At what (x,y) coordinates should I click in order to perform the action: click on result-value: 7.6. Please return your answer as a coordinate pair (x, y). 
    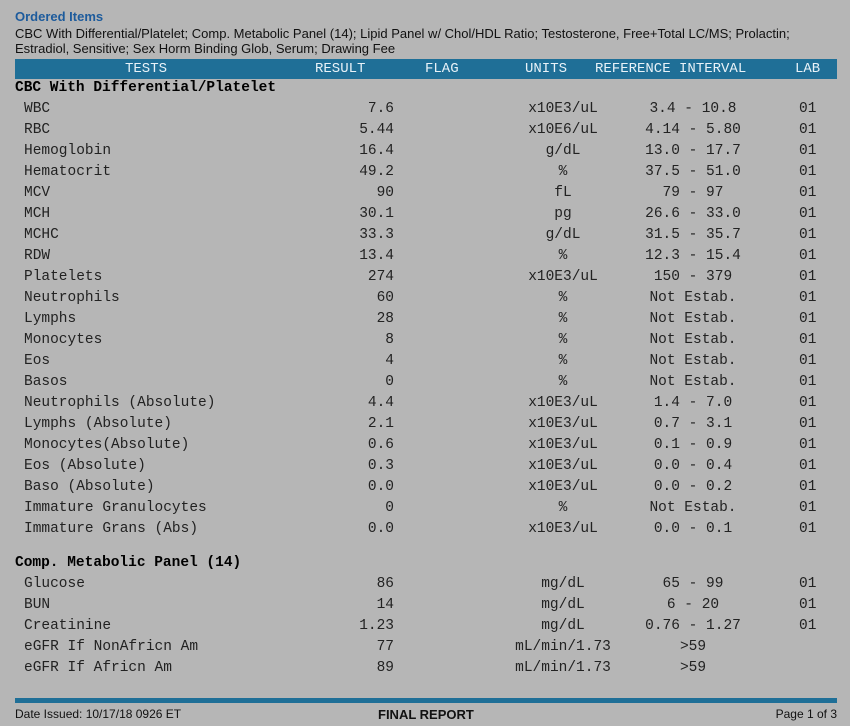
    Looking at the image, I should click on (380, 109).